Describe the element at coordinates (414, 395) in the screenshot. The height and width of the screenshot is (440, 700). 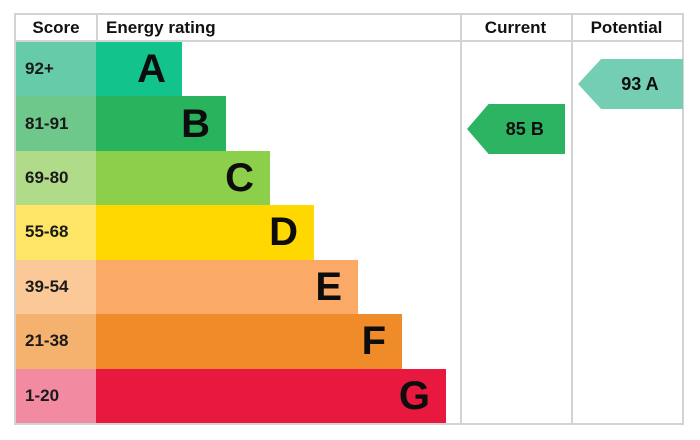
I see `band-letter-g: G` at that location.